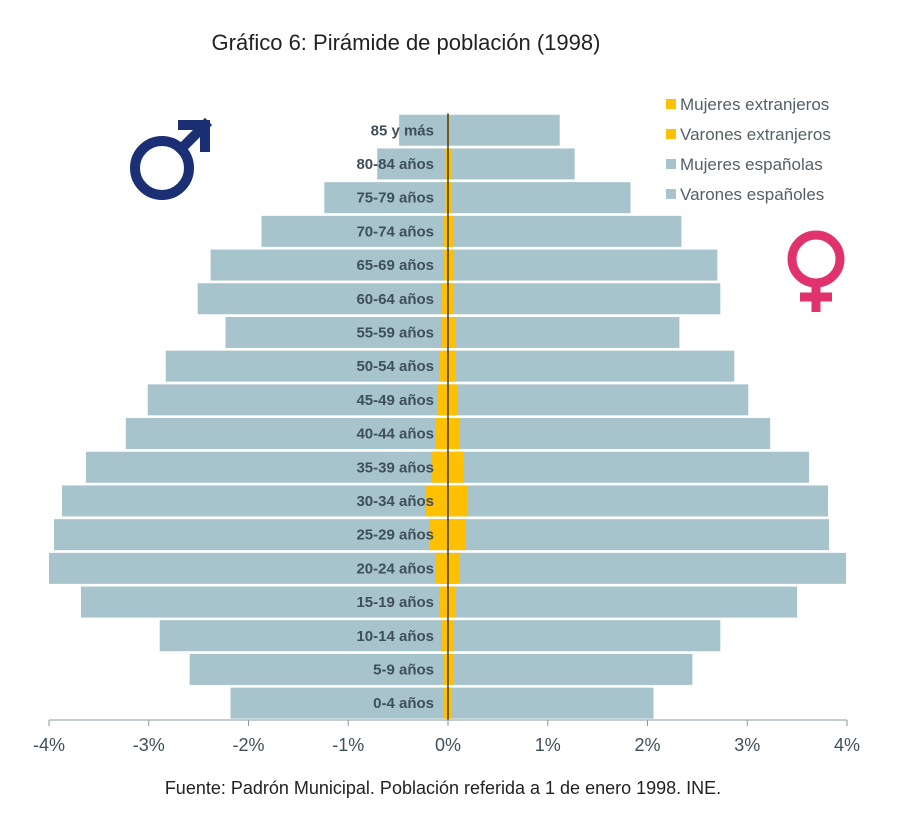  I want to click on female-symbol-icon, so click(816, 271).